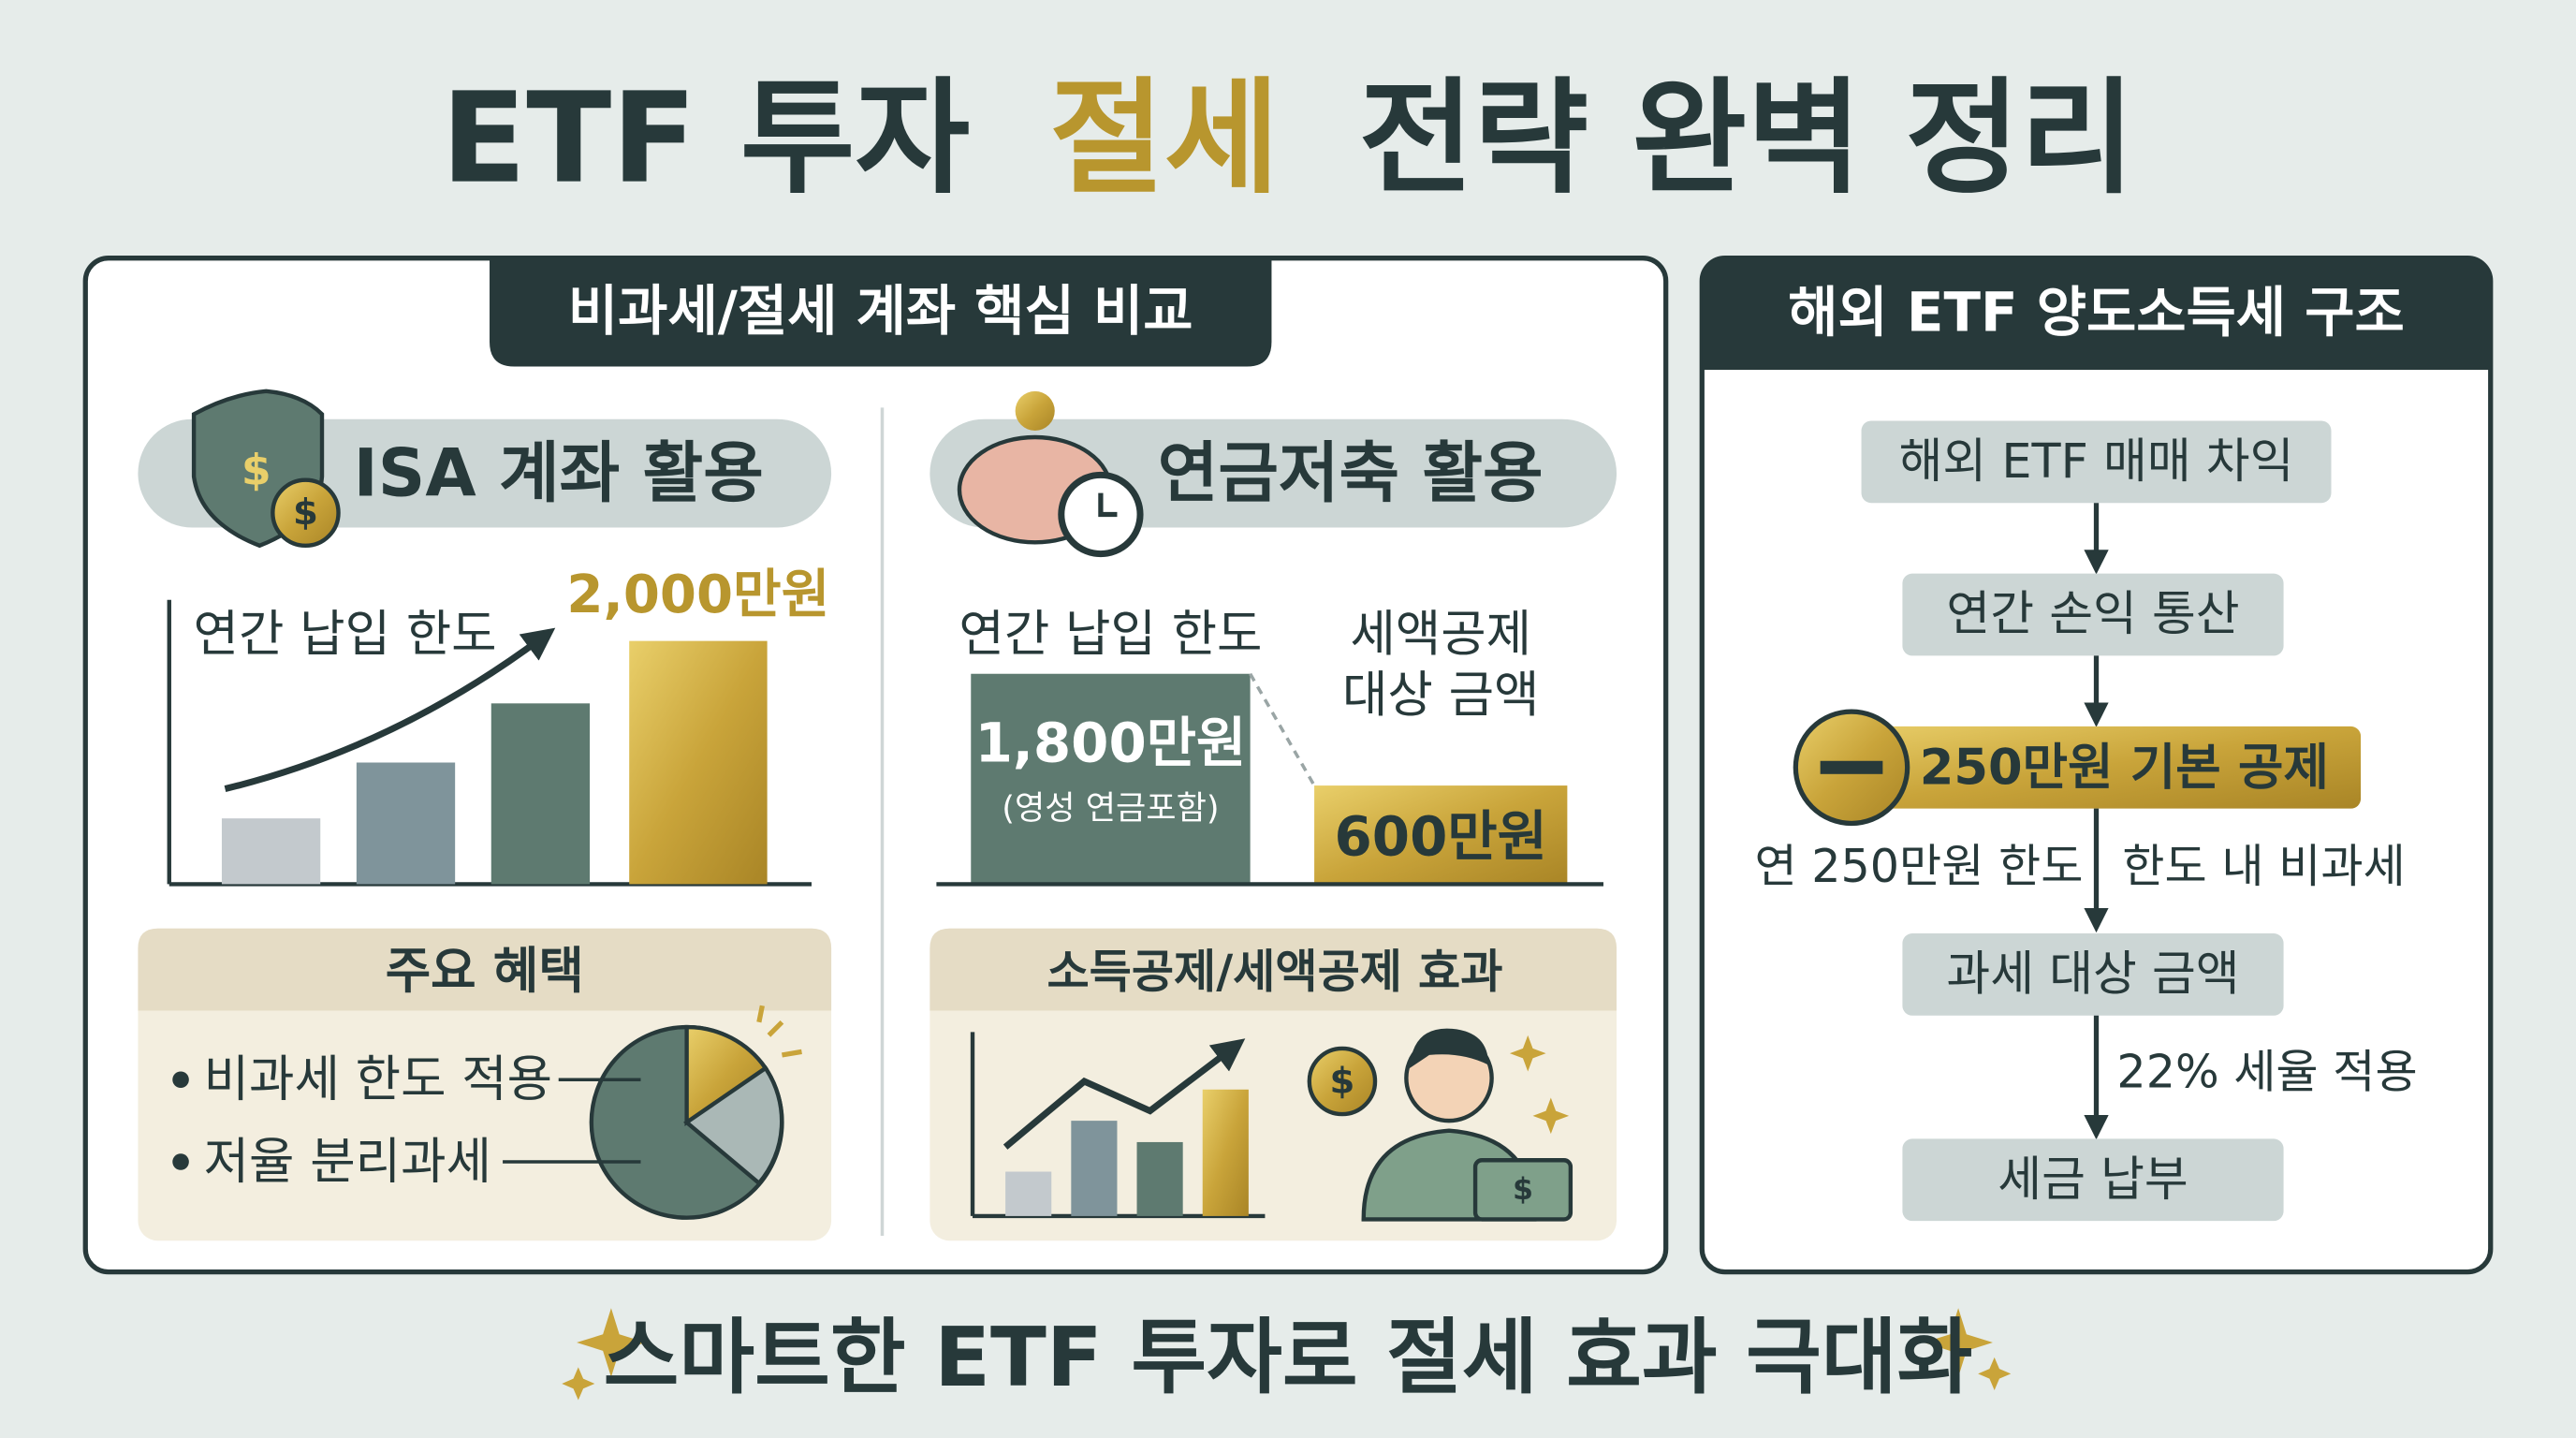 This screenshot has width=2576, height=1438. I want to click on deduction-label: 세액공제, so click(1440, 634).